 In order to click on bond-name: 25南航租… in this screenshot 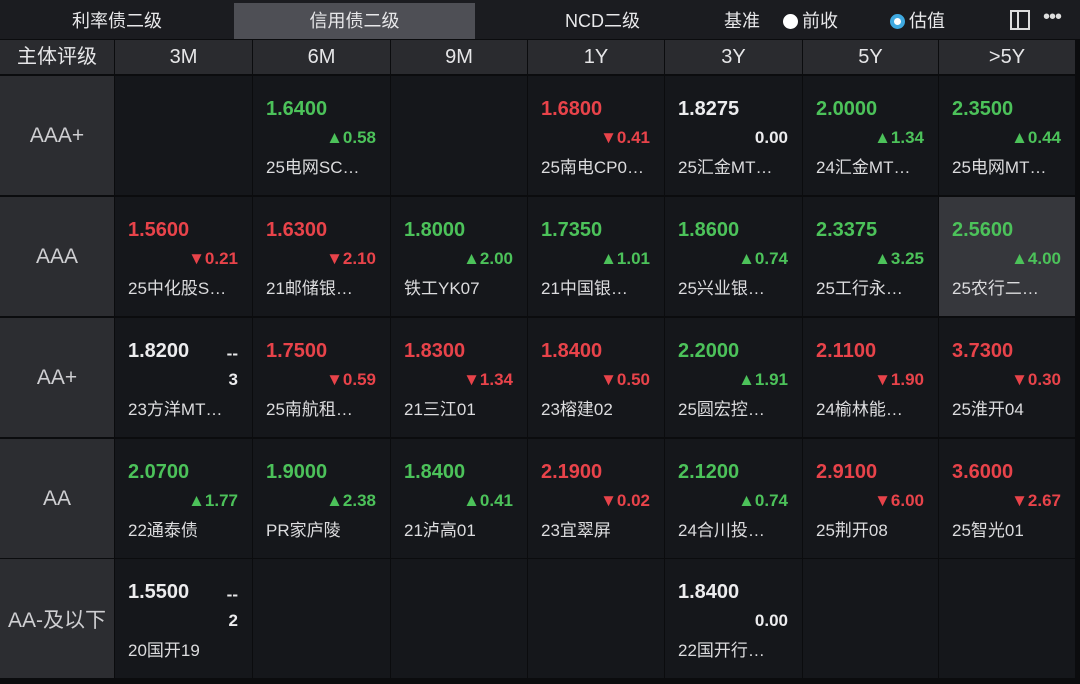, I will do `click(309, 409)`.